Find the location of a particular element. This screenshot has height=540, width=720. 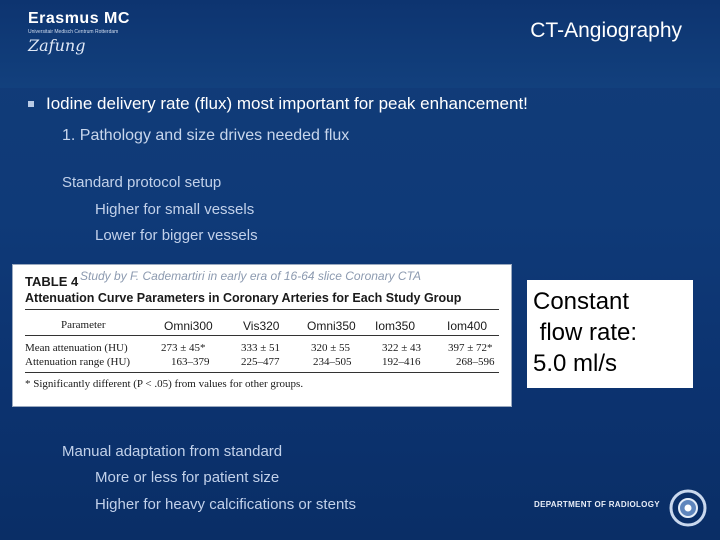

cell-mean-iom400: 397 ± 72* is located at coordinates (470, 348).